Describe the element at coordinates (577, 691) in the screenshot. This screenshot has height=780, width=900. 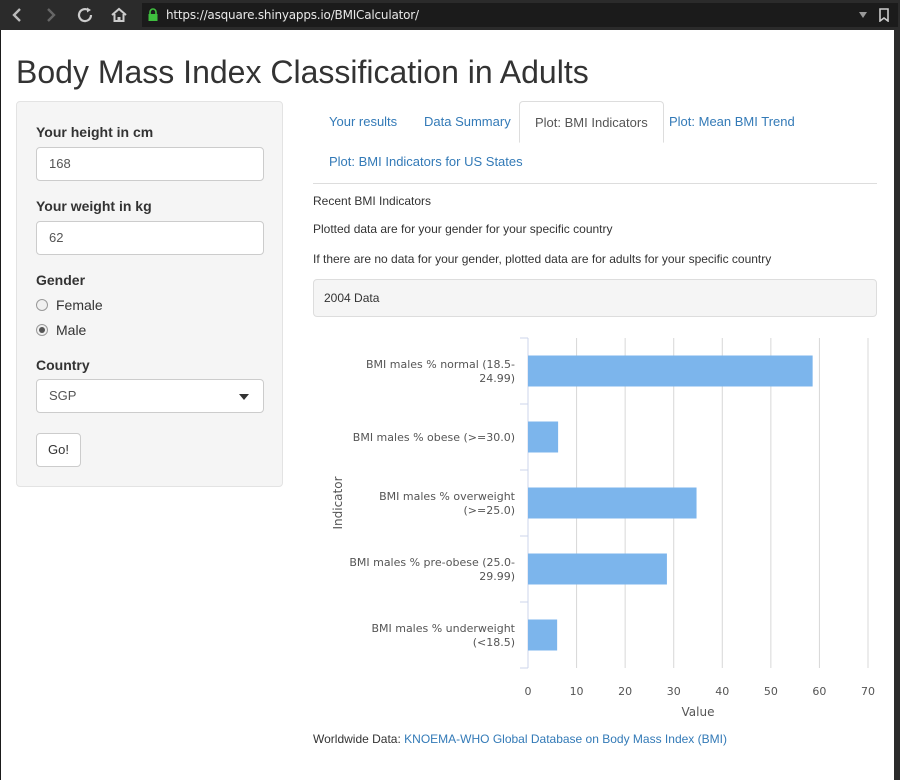
I see `x-tick-label: 10` at that location.